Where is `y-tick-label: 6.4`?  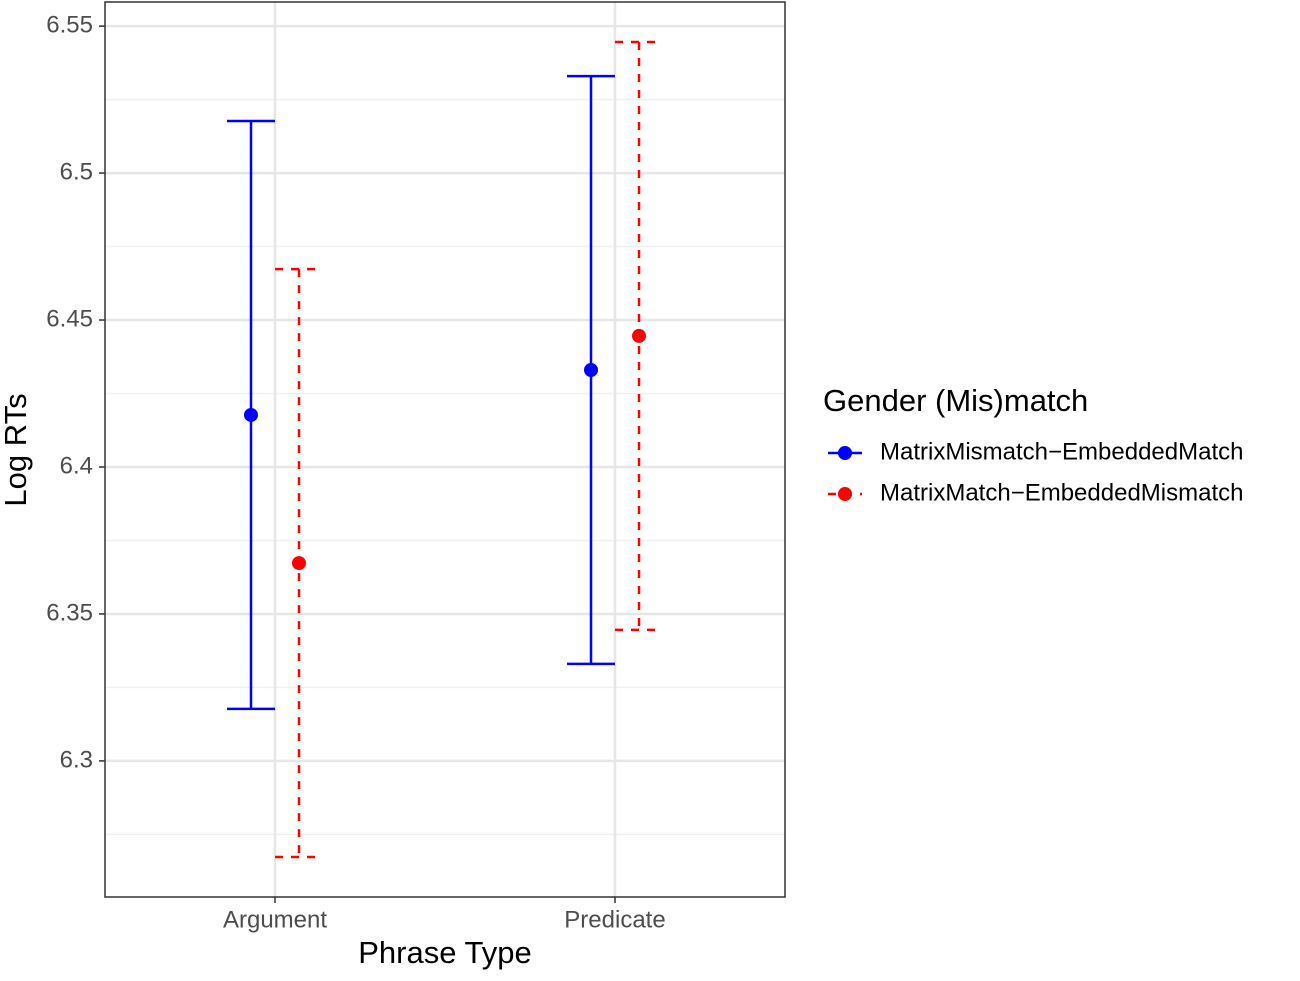 y-tick-label: 6.4 is located at coordinates (76, 465).